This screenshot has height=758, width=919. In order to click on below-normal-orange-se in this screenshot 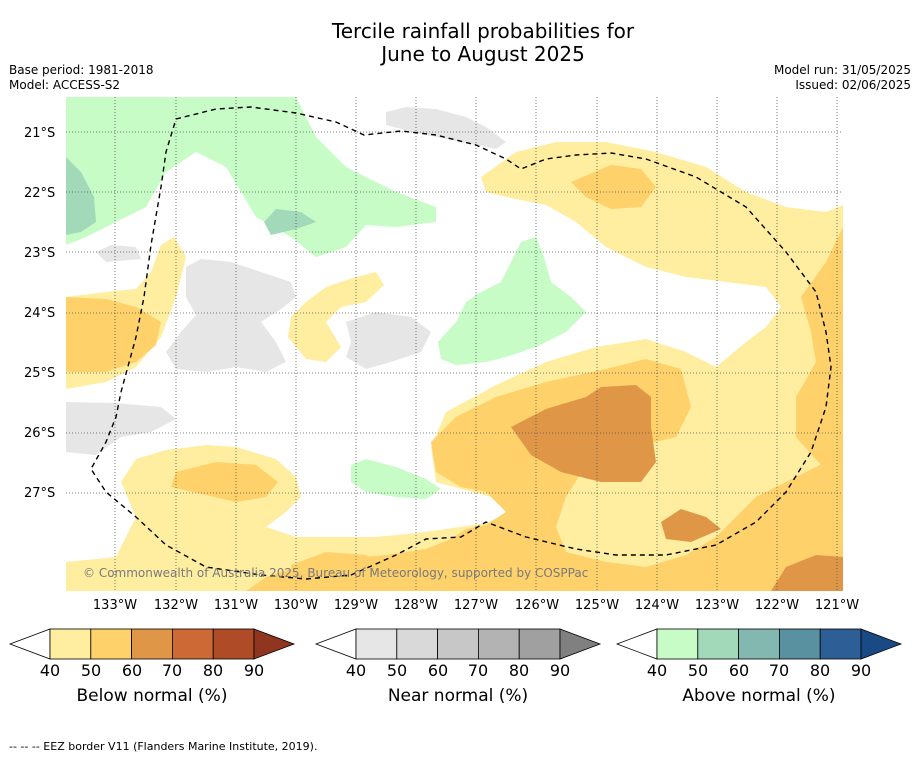, I will do `click(691, 525)`.